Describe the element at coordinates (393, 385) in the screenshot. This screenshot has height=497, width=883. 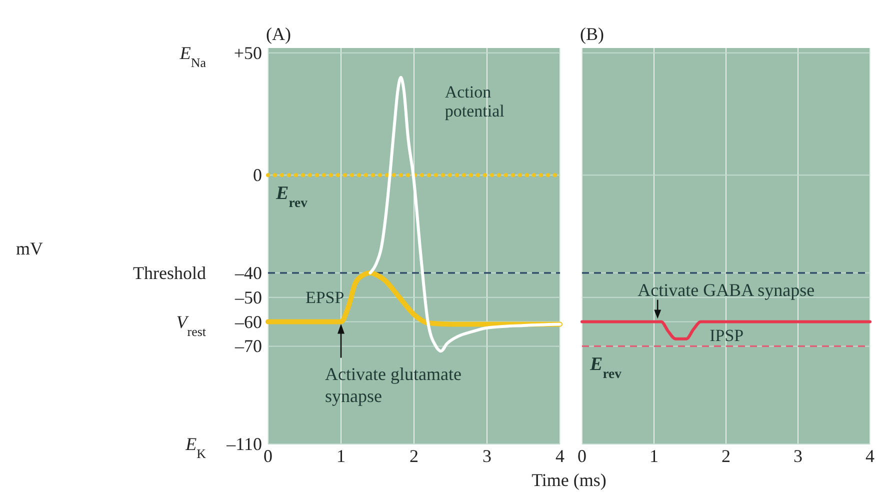
I see `annotation: Activate glutamate synapse` at that location.